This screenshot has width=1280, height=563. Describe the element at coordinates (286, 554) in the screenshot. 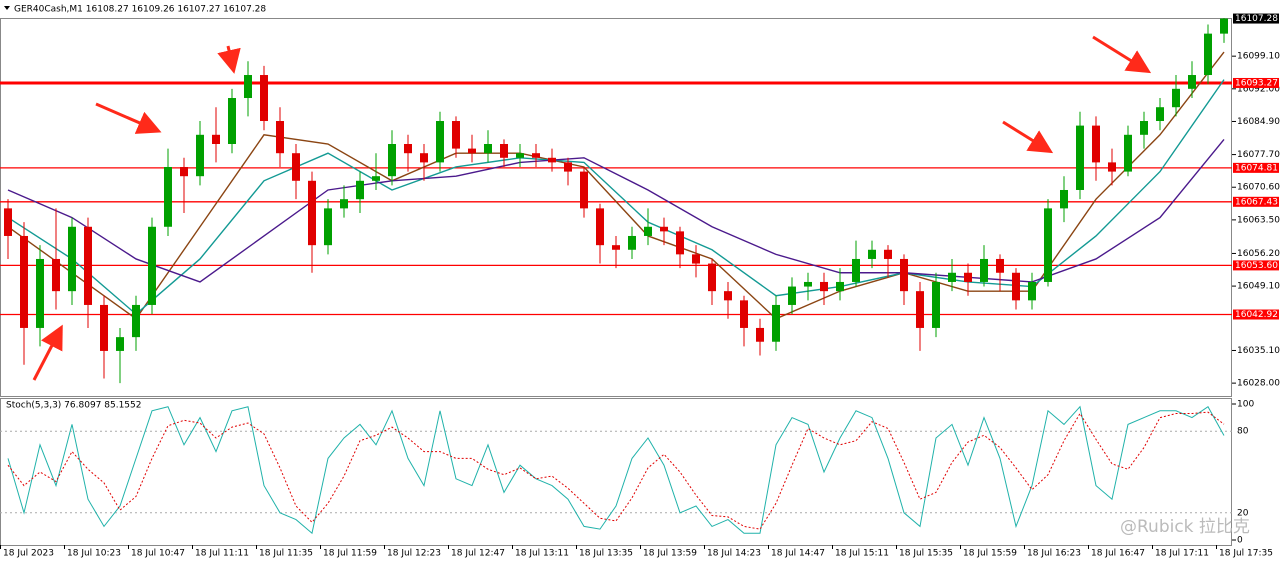

I see `x-tick-label: 18 Jul 11:35` at that location.